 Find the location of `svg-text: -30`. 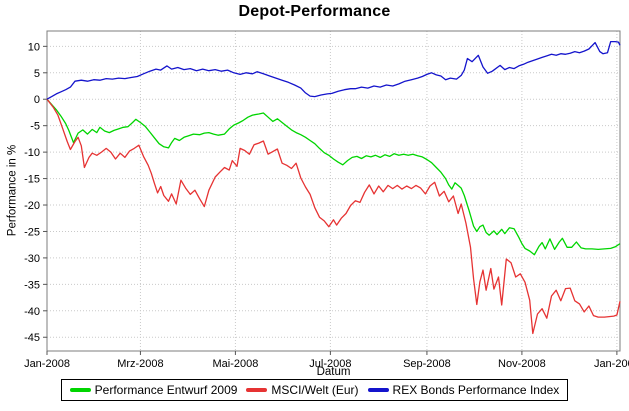

svg-text: -30 is located at coordinates (32, 259).